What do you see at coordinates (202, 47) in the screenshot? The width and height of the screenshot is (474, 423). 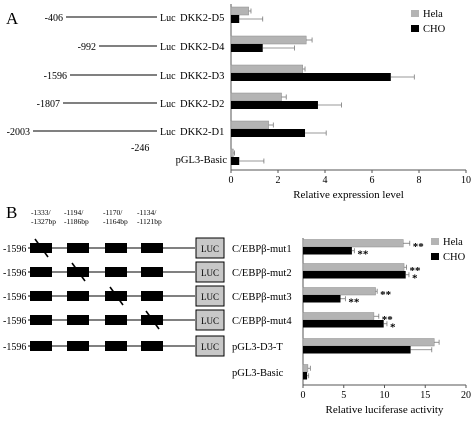 I see `construct-name-label: DKK2-D4` at bounding box center [202, 47].